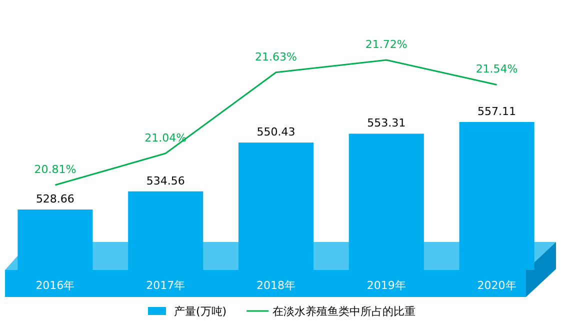  Describe the element at coordinates (497, 69) in the screenshot. I see `data-label: 21.54%` at that location.